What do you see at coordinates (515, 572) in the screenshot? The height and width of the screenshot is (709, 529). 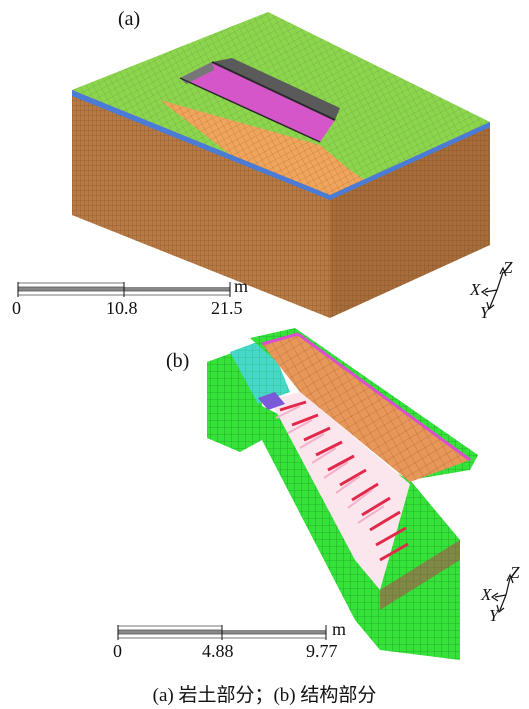 I see `panel-b-axis-z: Z` at bounding box center [515, 572].